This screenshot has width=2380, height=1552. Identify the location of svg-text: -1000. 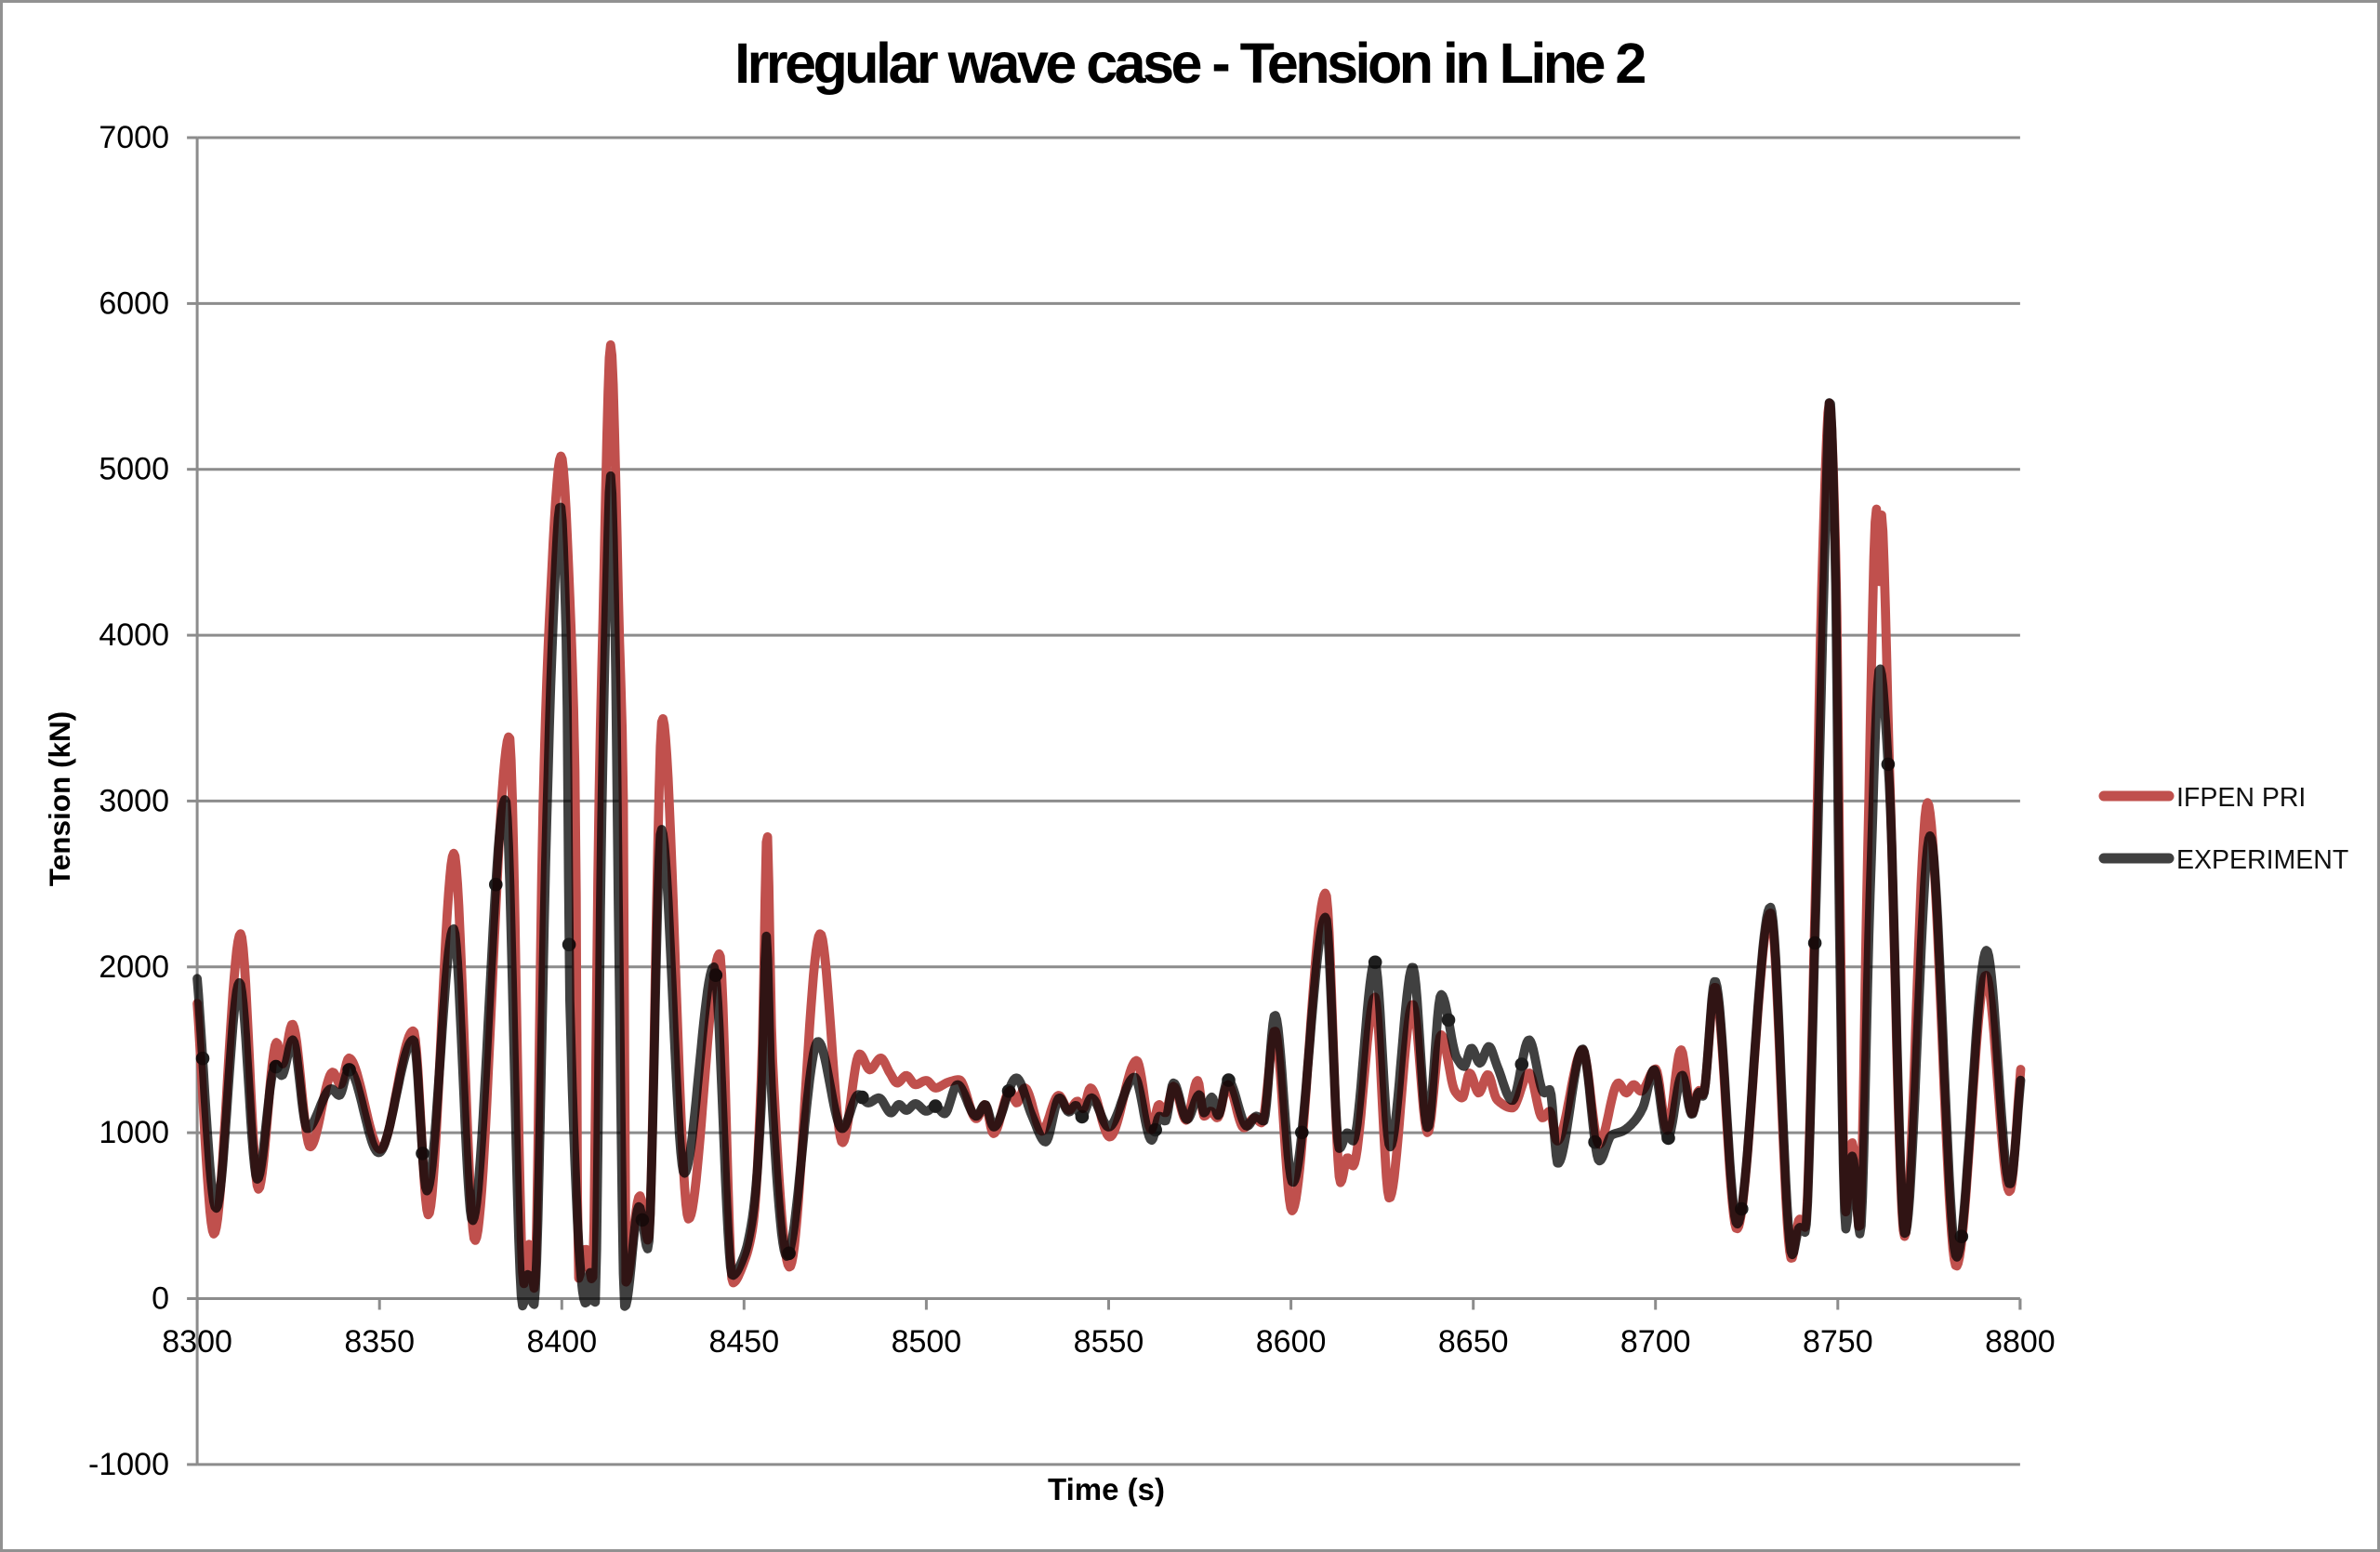
(128, 1464).